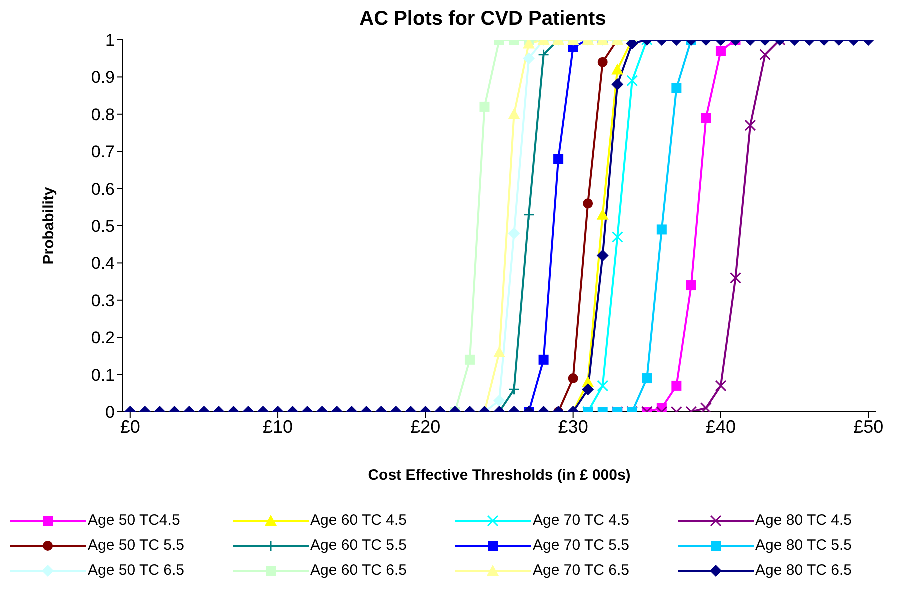  Describe the element at coordinates (103, 152) in the screenshot. I see `y-tick-label: 0.7` at that location.